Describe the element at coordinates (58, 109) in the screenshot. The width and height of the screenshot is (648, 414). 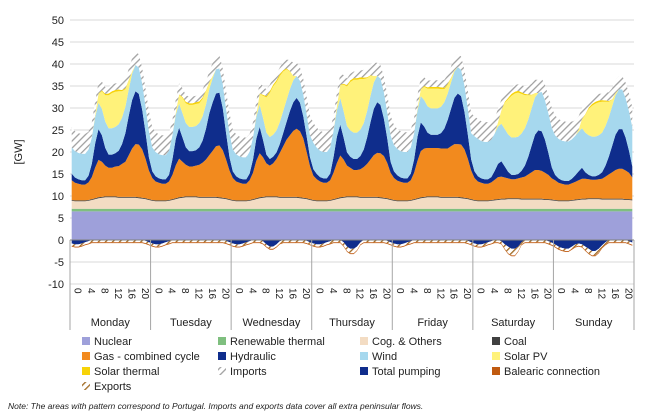
I see `y-tick-label: 30` at that location.